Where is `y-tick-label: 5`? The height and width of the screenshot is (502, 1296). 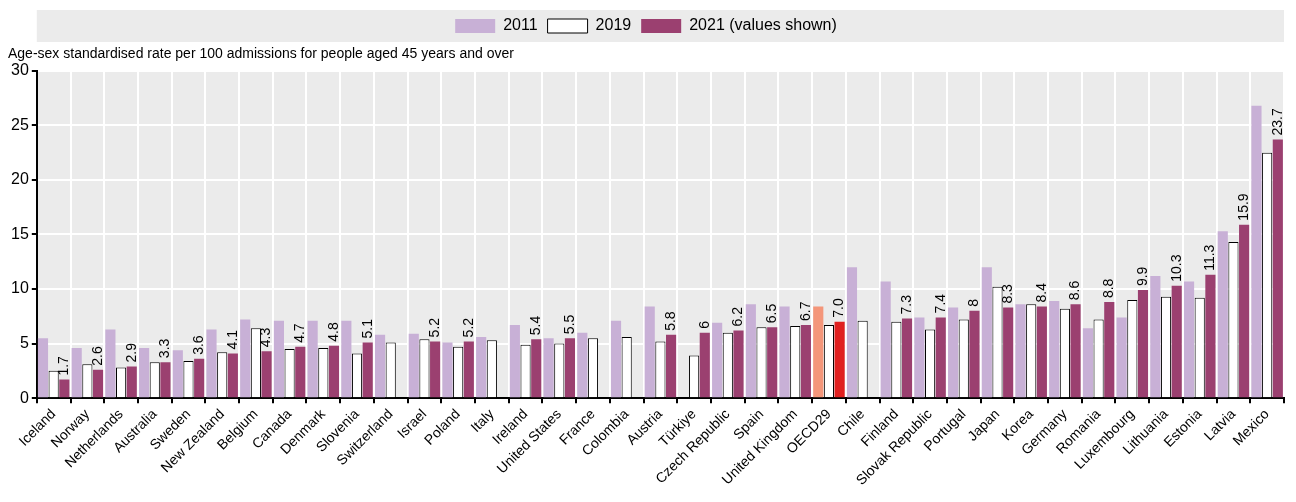 y-tick-label: 5 is located at coordinates (24, 342).